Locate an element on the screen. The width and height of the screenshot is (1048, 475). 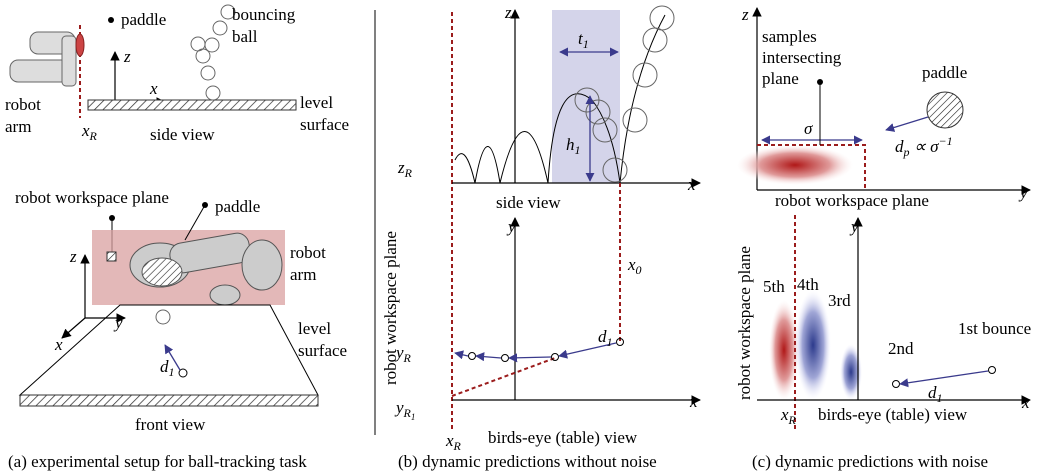
trajectory is located at coordinates (560, 99).